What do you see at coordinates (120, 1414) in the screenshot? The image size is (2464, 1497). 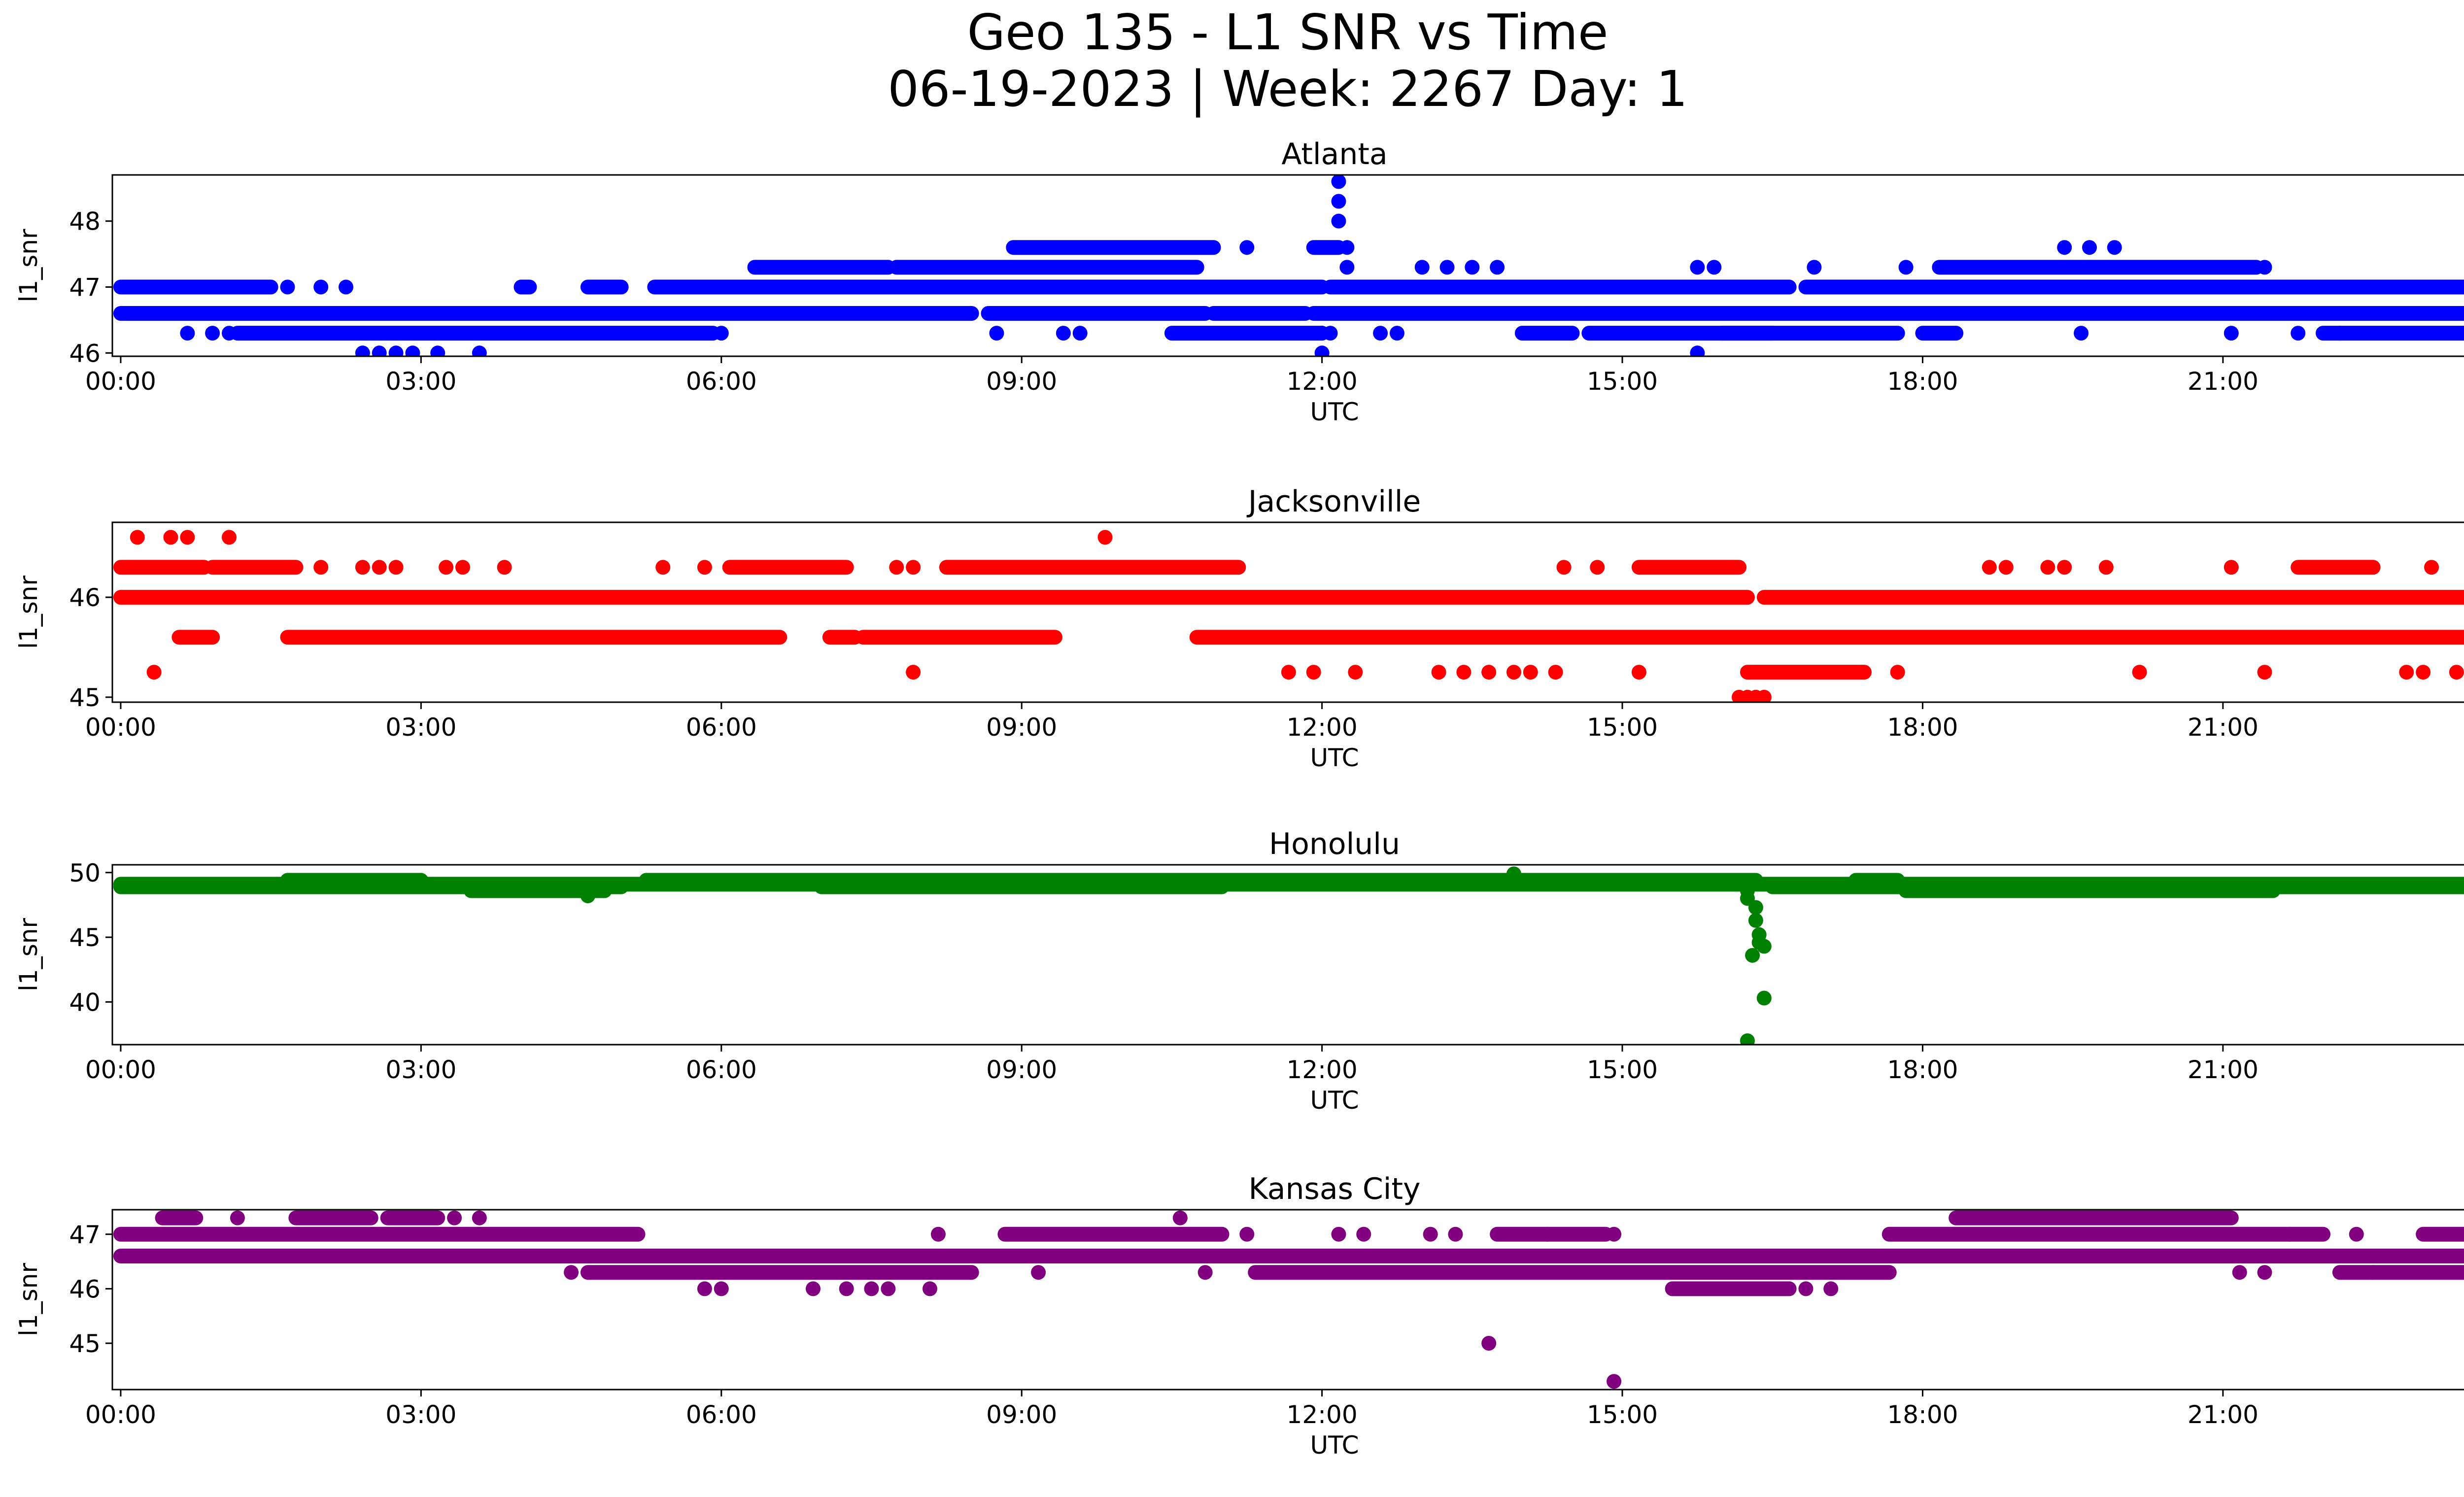 I see `x-tick-label: 00:00` at bounding box center [120, 1414].